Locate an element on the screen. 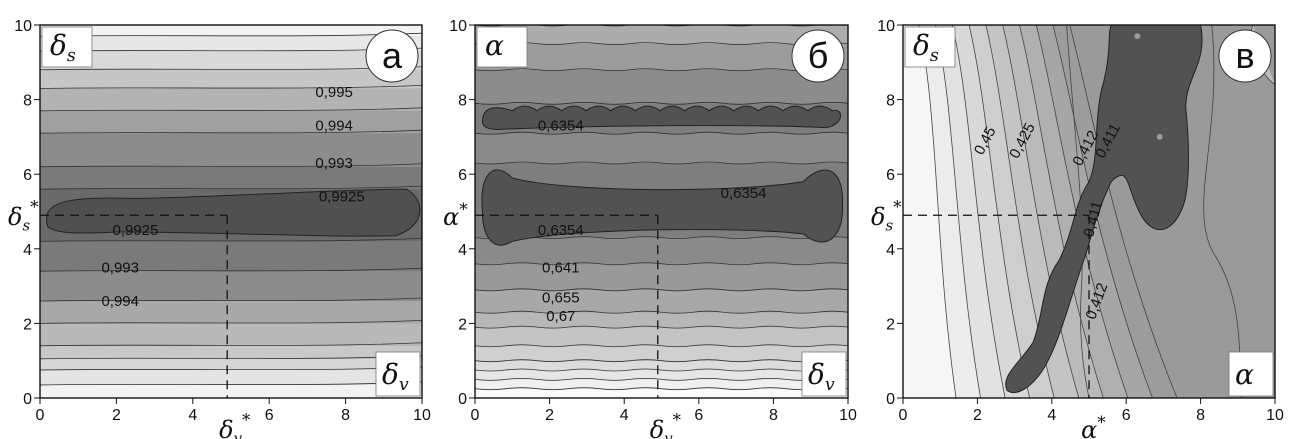 This screenshot has height=439, width=1291. x-tick-label: 10 is located at coordinates (1275, 415).